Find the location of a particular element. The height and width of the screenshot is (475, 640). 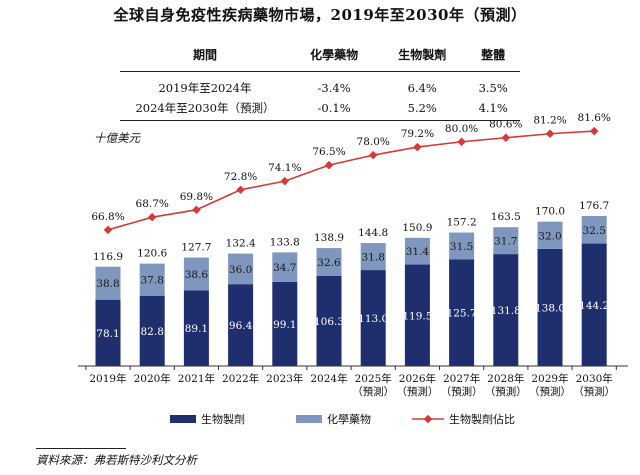

table-row: 2019年至2024年 -3.4% 6.4% 3.5% is located at coordinates (320, 85).